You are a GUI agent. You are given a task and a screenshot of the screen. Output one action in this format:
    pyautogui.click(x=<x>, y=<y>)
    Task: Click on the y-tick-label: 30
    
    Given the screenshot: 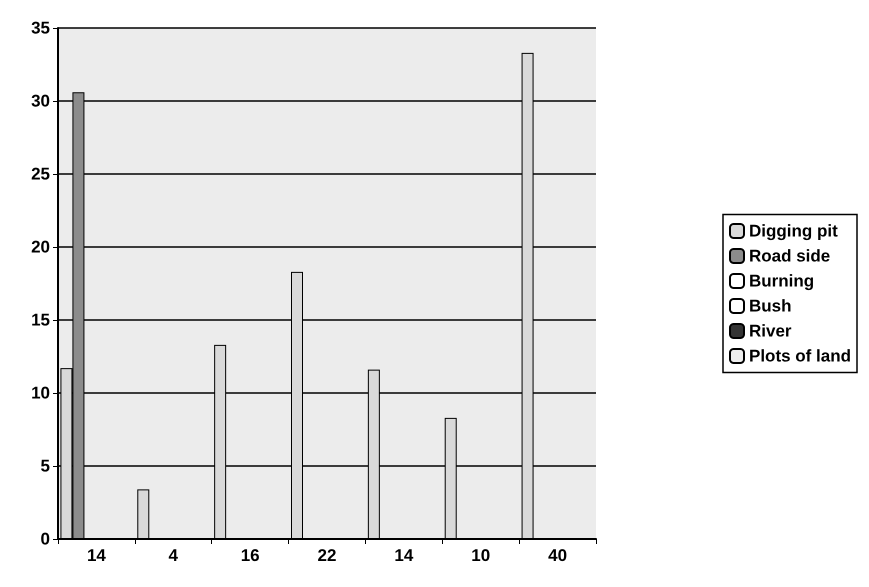 What is the action you would take?
    pyautogui.click(x=40, y=101)
    